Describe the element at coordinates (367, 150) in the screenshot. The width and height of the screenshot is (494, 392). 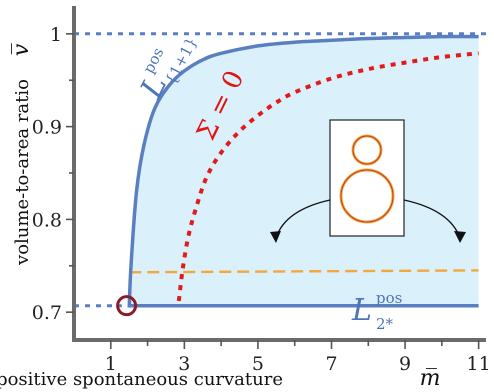
I see `vesicle-bud-inner` at that location.